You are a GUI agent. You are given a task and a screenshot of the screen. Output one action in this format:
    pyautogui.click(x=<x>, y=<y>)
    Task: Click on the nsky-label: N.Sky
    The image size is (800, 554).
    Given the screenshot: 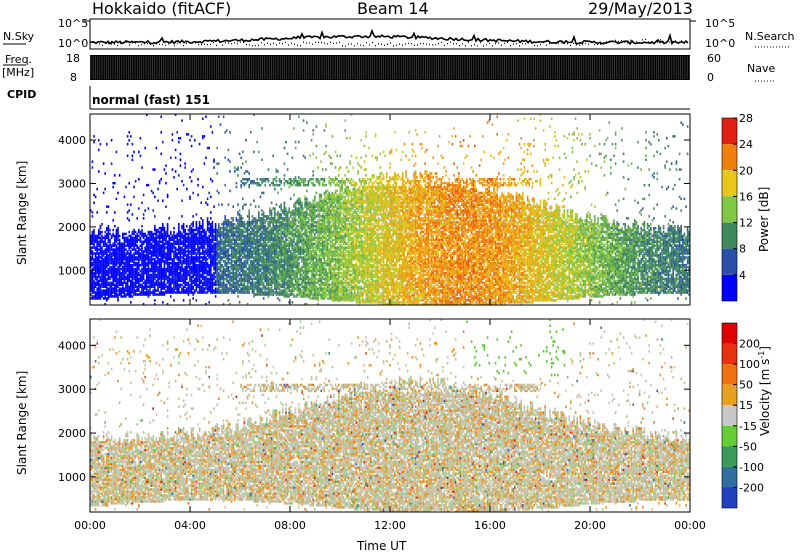 What is the action you would take?
    pyautogui.click(x=18, y=36)
    